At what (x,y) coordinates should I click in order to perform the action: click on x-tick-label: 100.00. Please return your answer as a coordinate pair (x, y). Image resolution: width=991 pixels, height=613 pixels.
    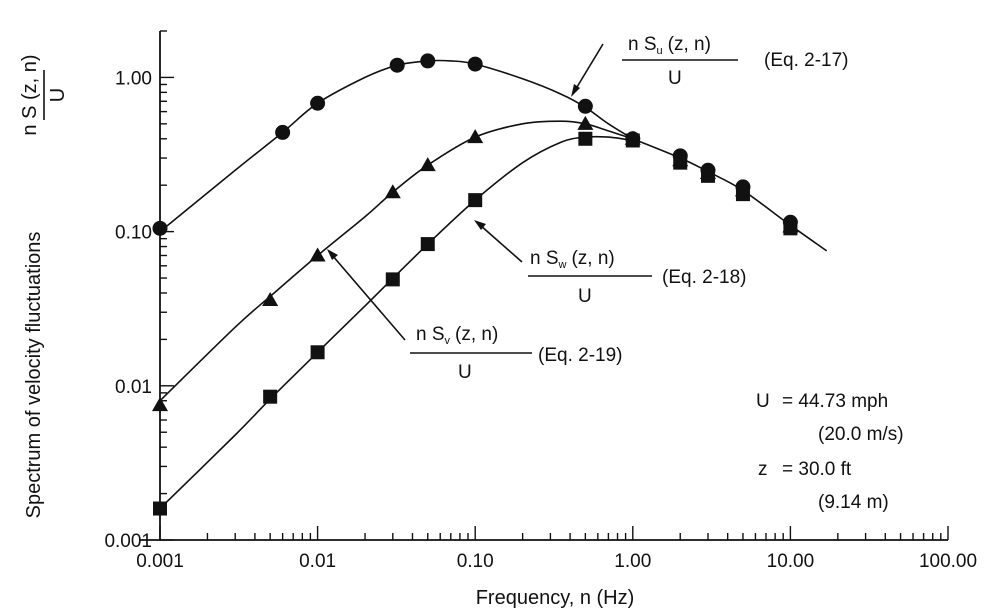
    Looking at the image, I should click on (948, 561).